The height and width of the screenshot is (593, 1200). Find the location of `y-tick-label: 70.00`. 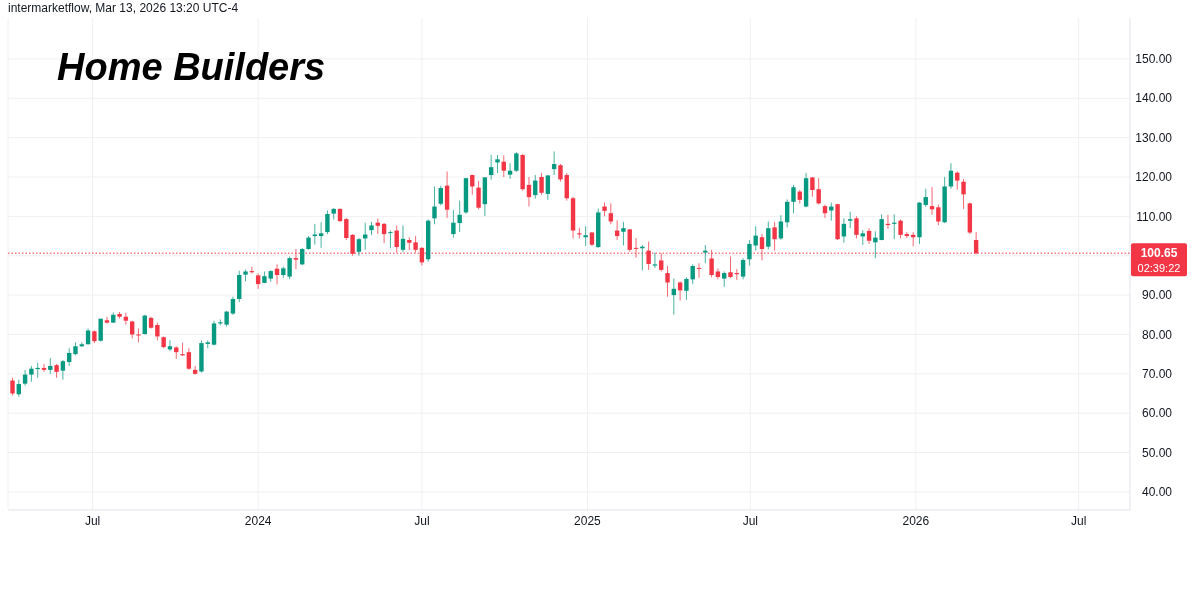

y-tick-label: 70.00 is located at coordinates (1157, 374).